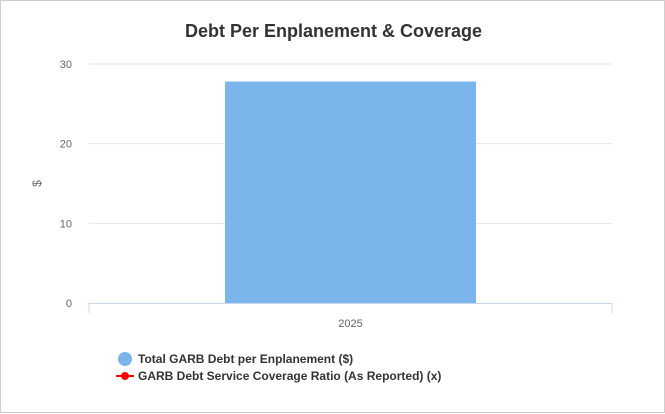 The width and height of the screenshot is (665, 414). I want to click on legend-bar-swatch-icon, so click(125, 359).